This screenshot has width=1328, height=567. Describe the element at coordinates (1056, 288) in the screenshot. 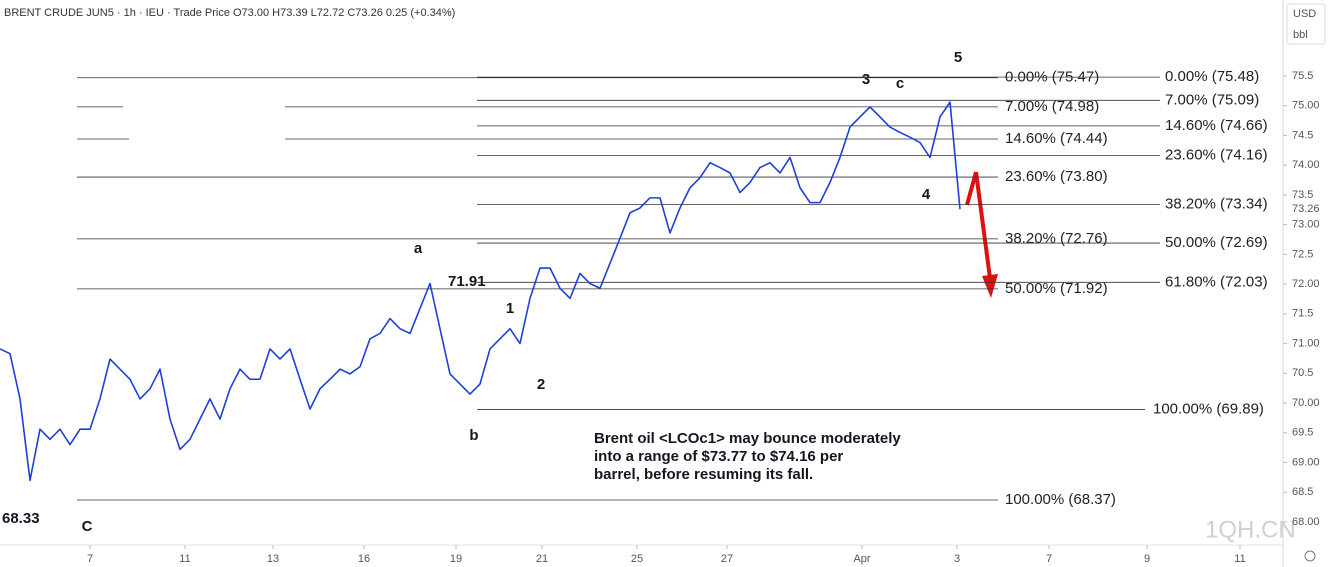

I see `fib-label: 50.00% (71.92)` at that location.